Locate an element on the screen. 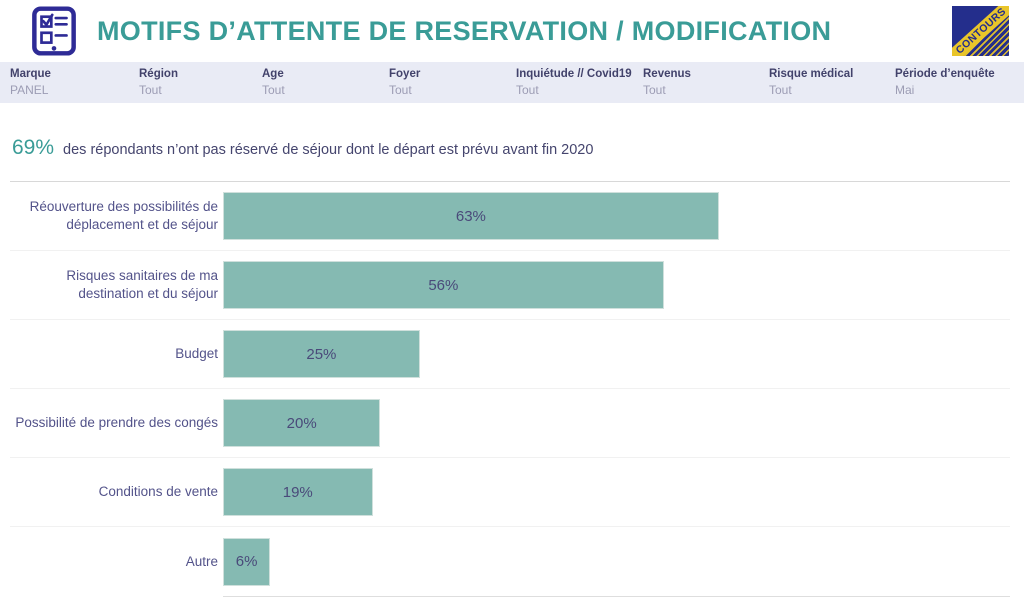  bar-track: 56% is located at coordinates (616, 285).